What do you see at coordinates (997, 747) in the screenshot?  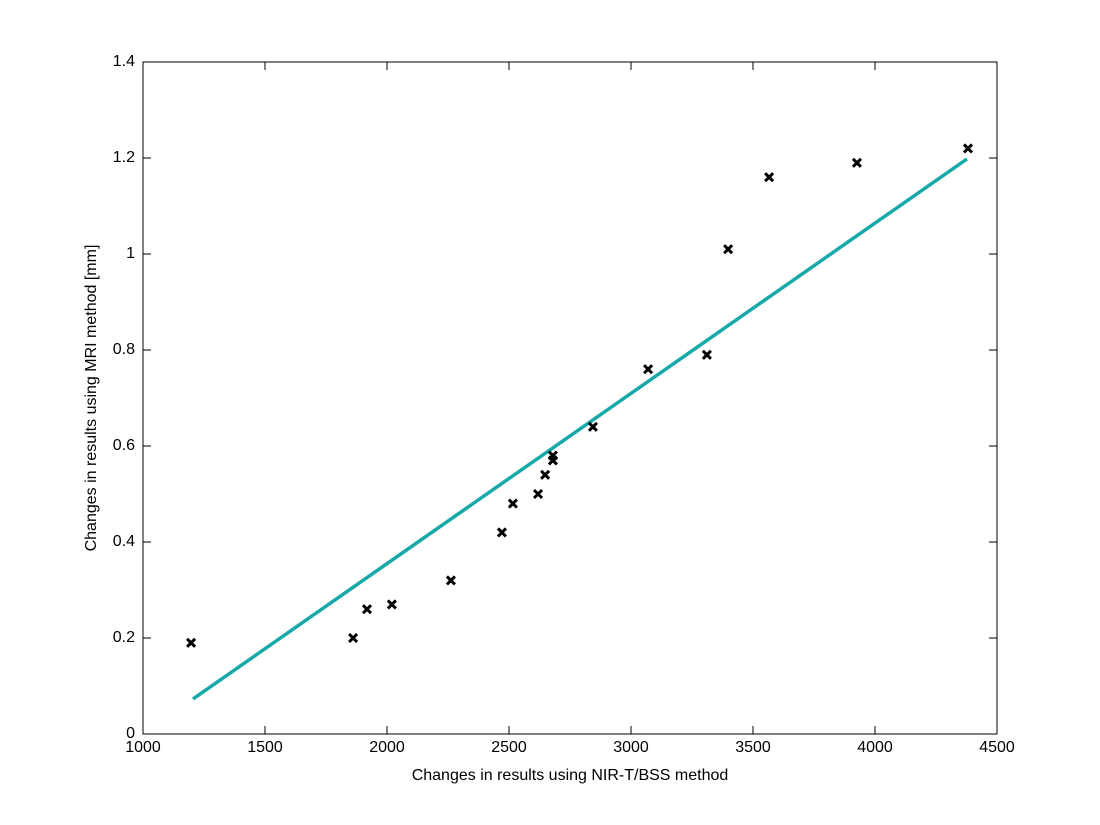 I see `x-tick-label: 4500` at bounding box center [997, 747].